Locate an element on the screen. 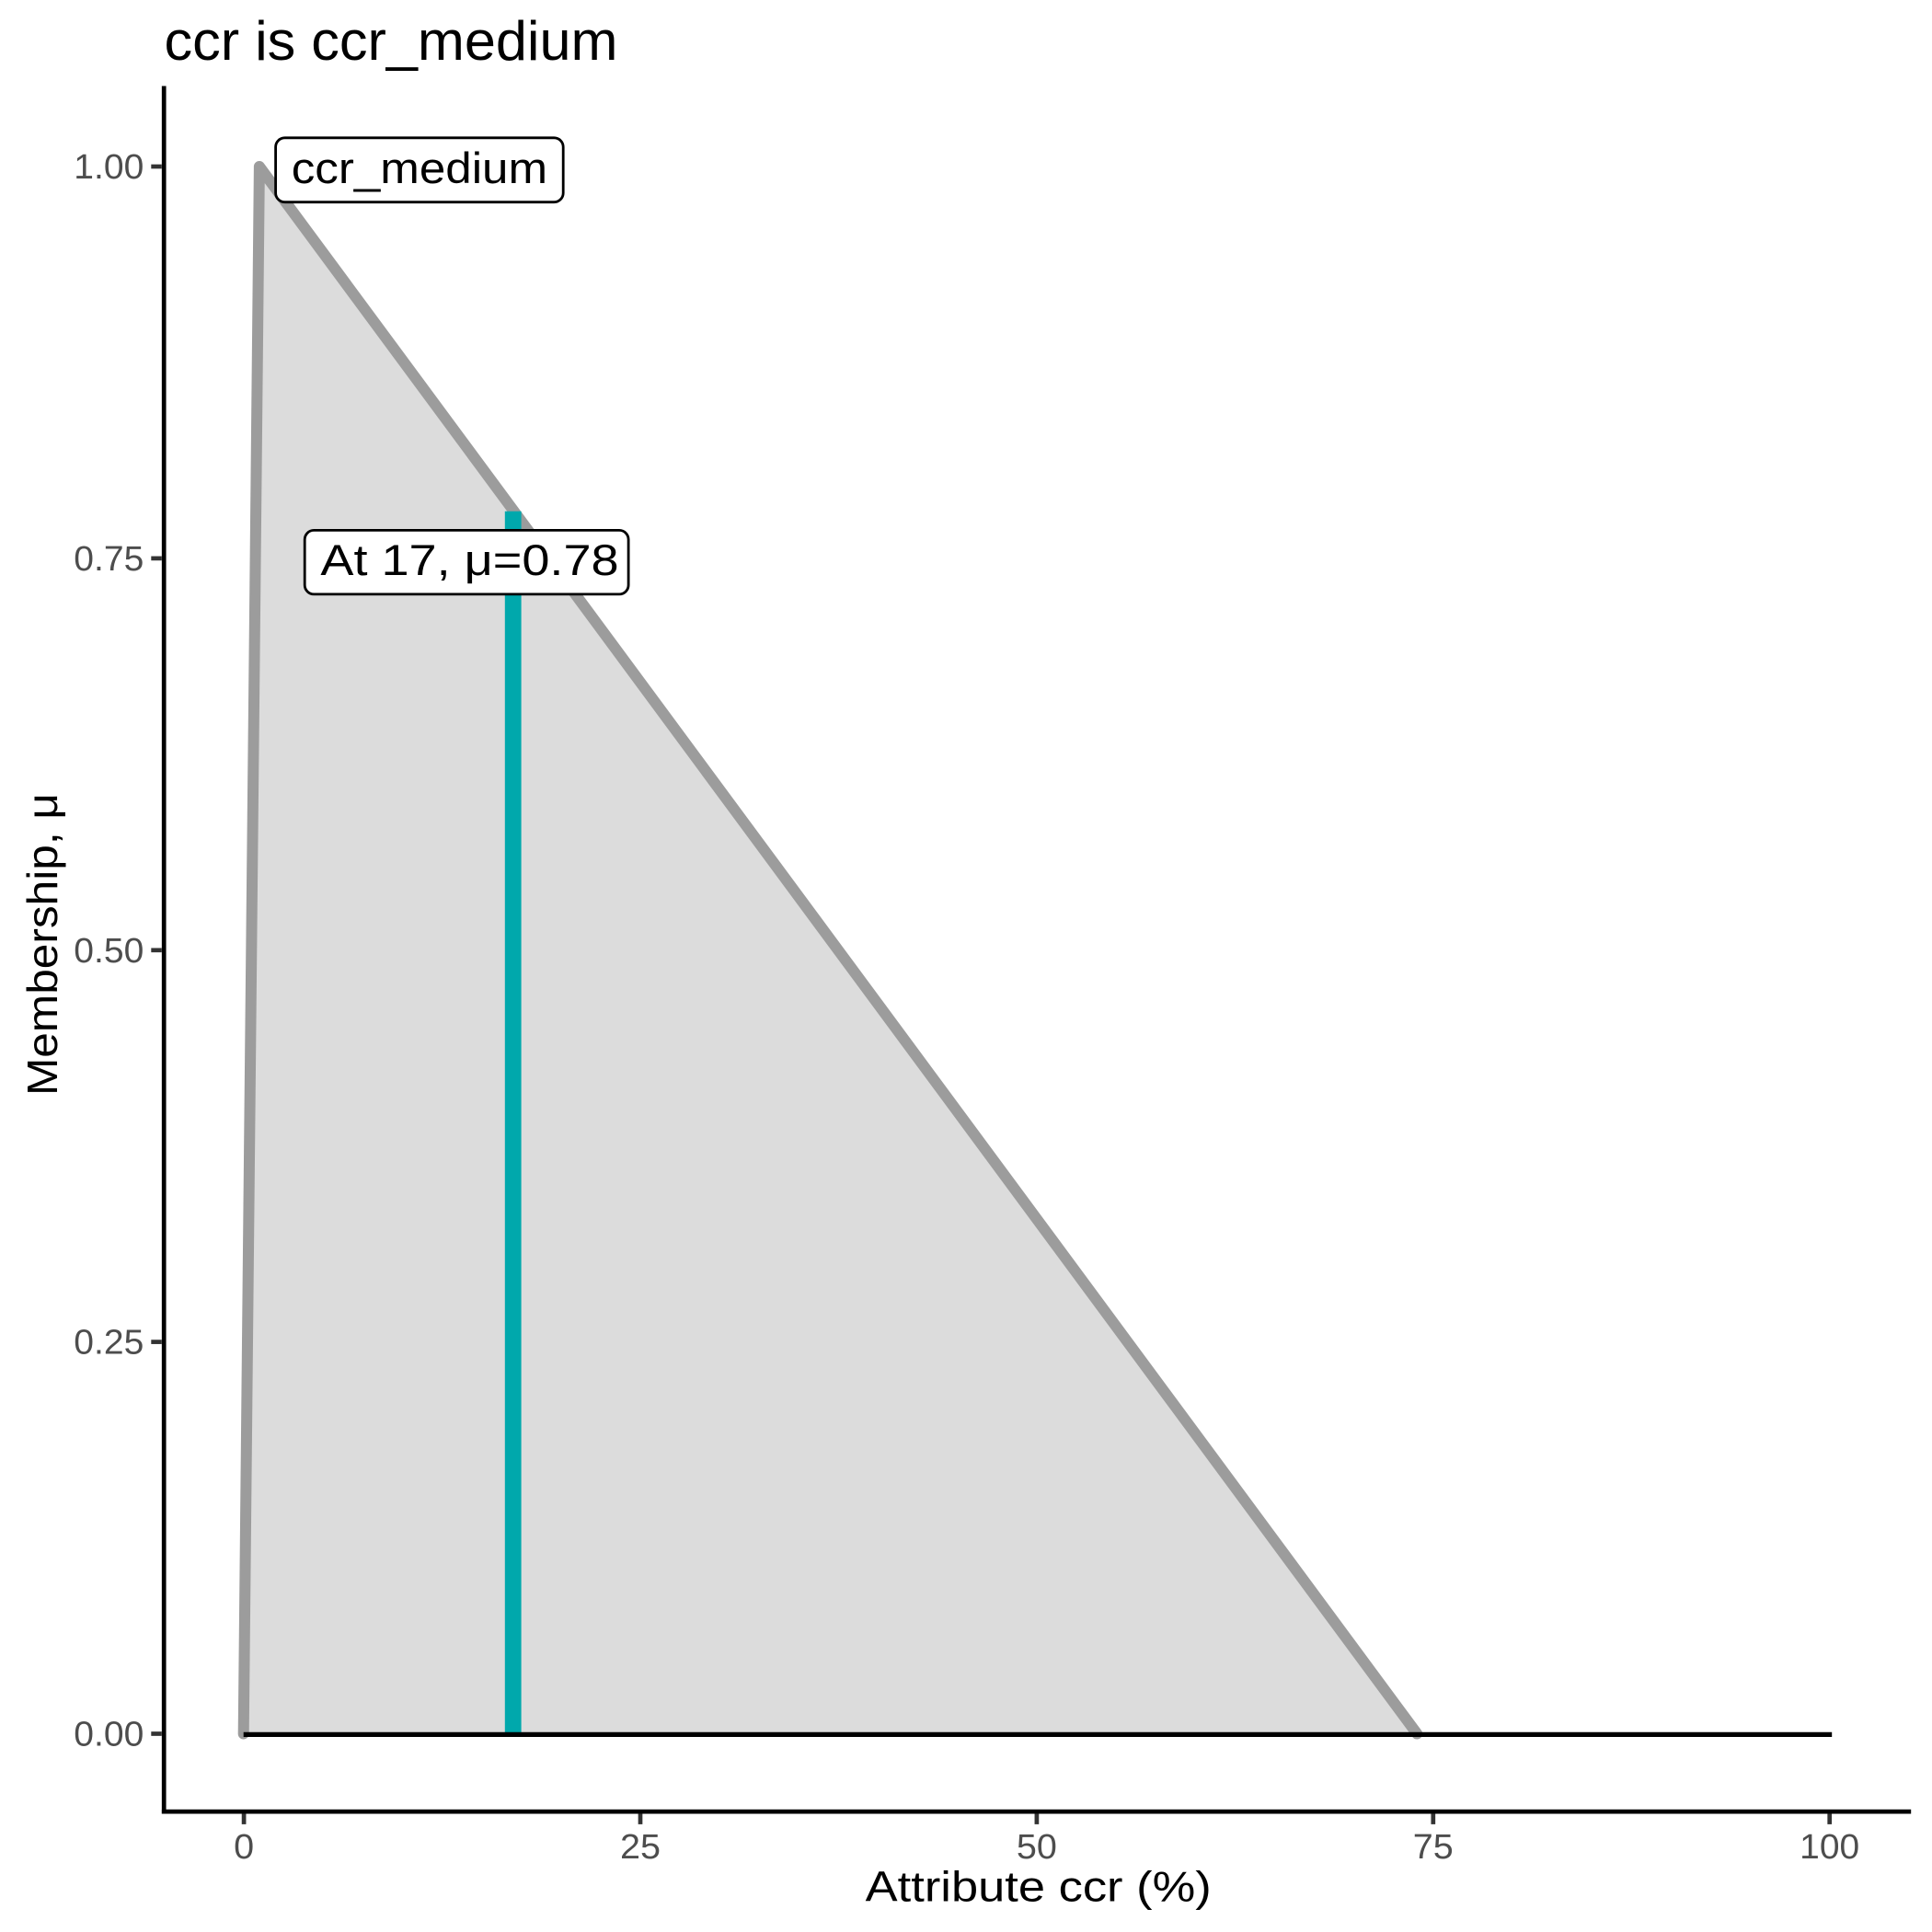  svg-text: At 17, μ=0.78 is located at coordinates (469, 559).